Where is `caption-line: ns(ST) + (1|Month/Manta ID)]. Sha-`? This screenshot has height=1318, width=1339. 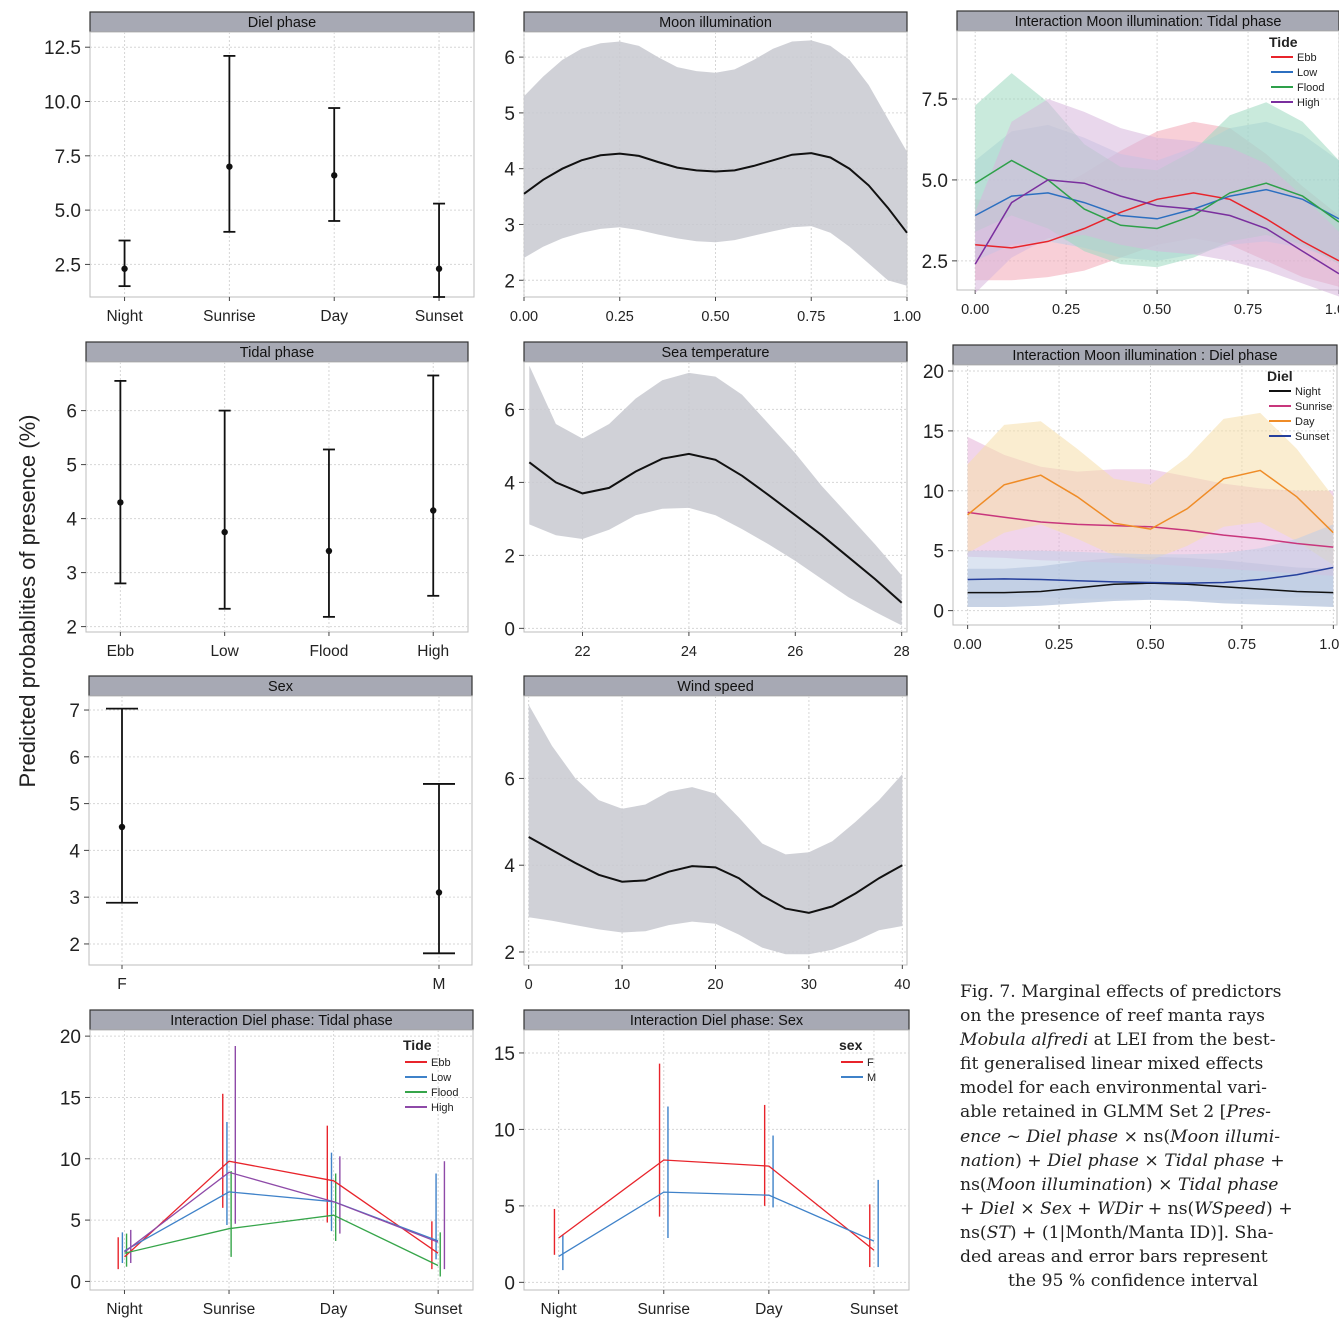 caption-line: ns(ST) + (1|Month/Manta ID)]. Sha- is located at coordinates (1117, 1232).